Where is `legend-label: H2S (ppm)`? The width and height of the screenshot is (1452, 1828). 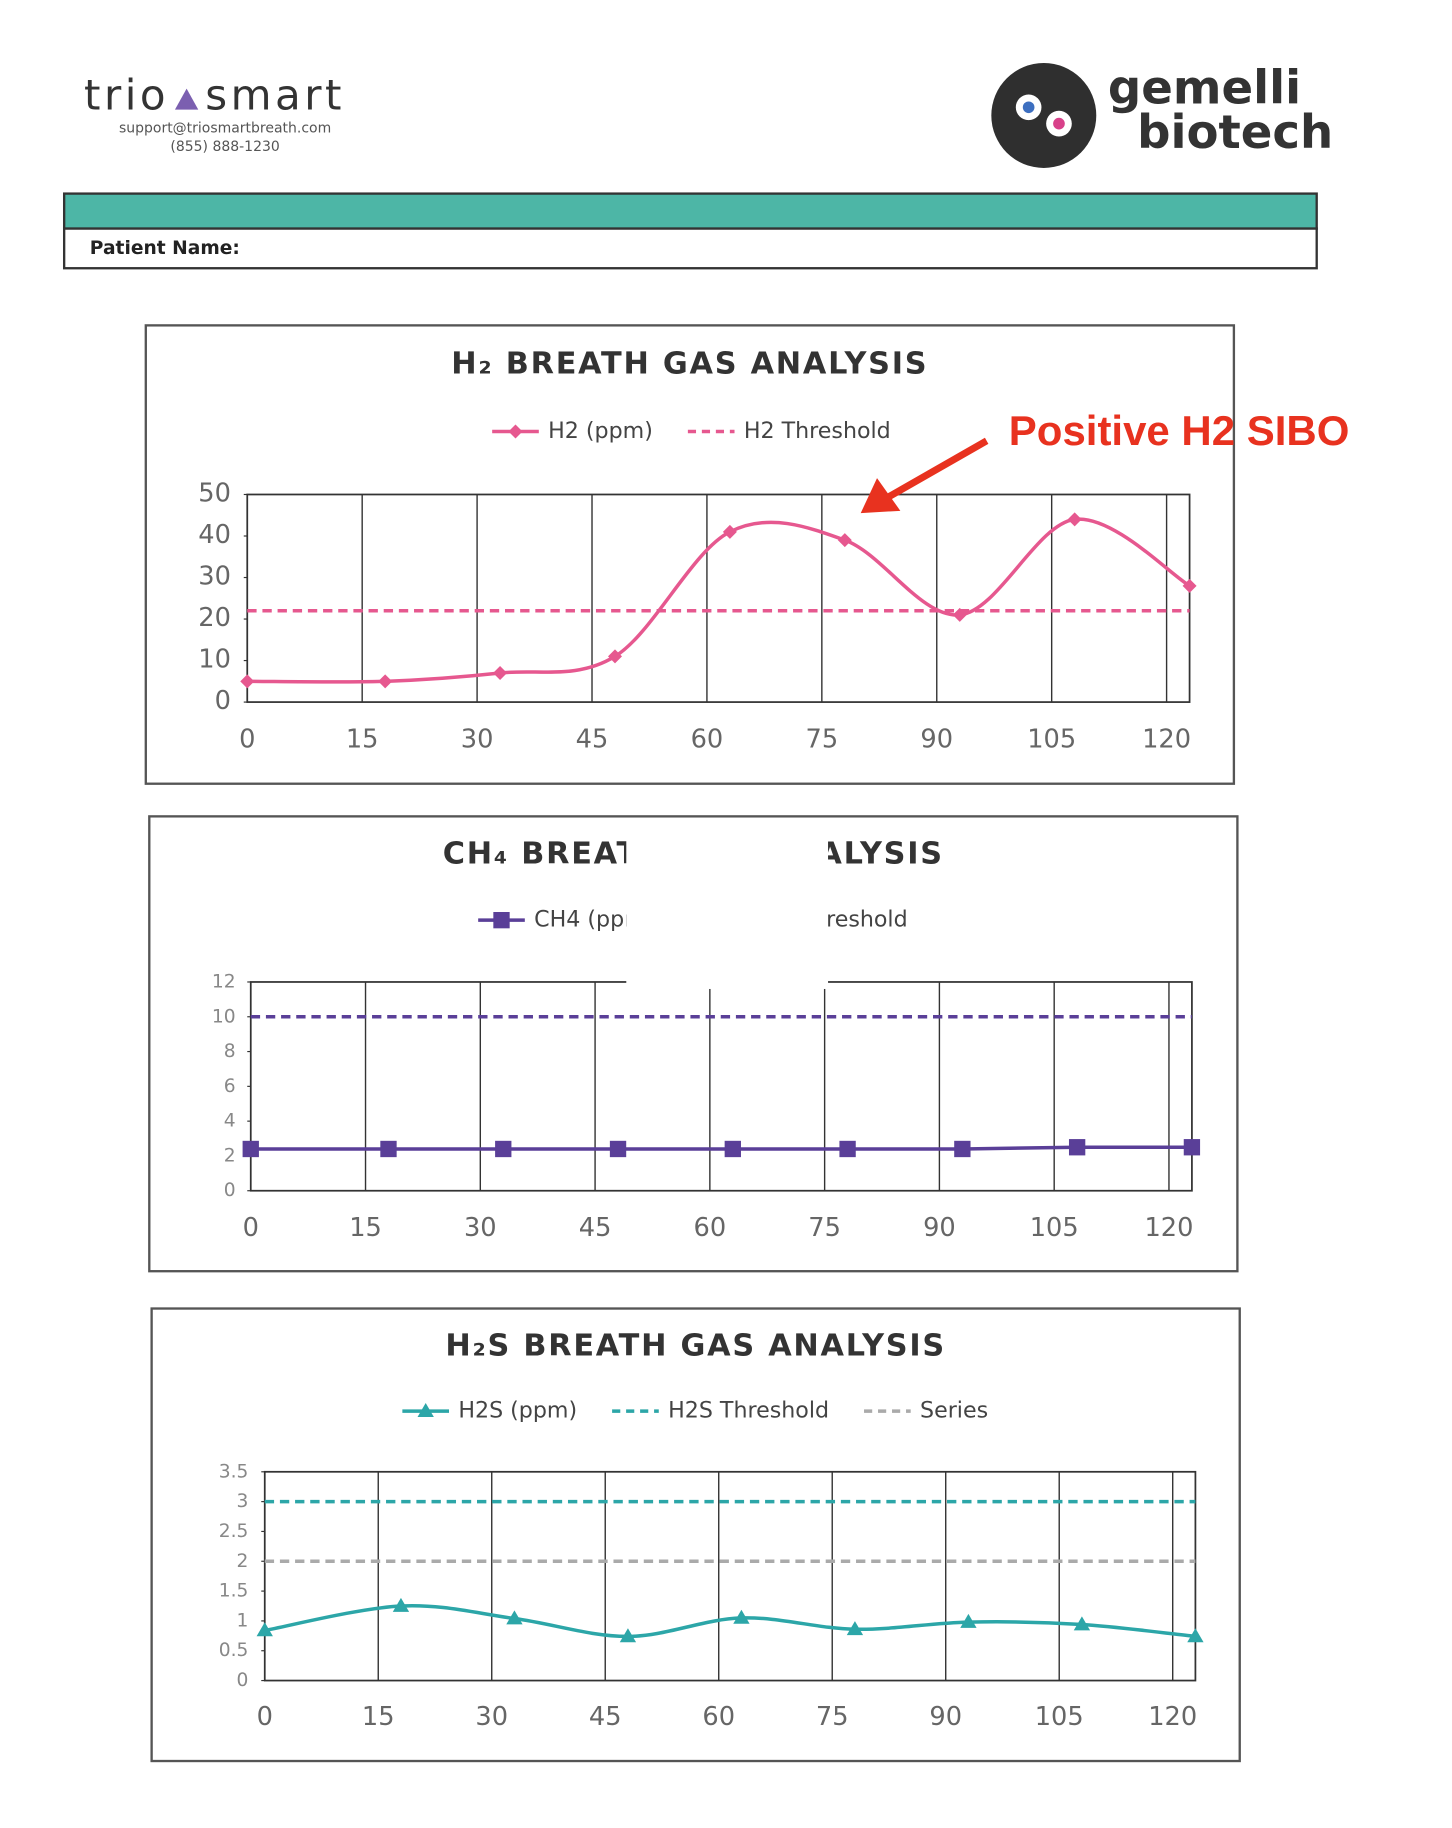
legend-label: H2S (ppm) is located at coordinates (517, 1411).